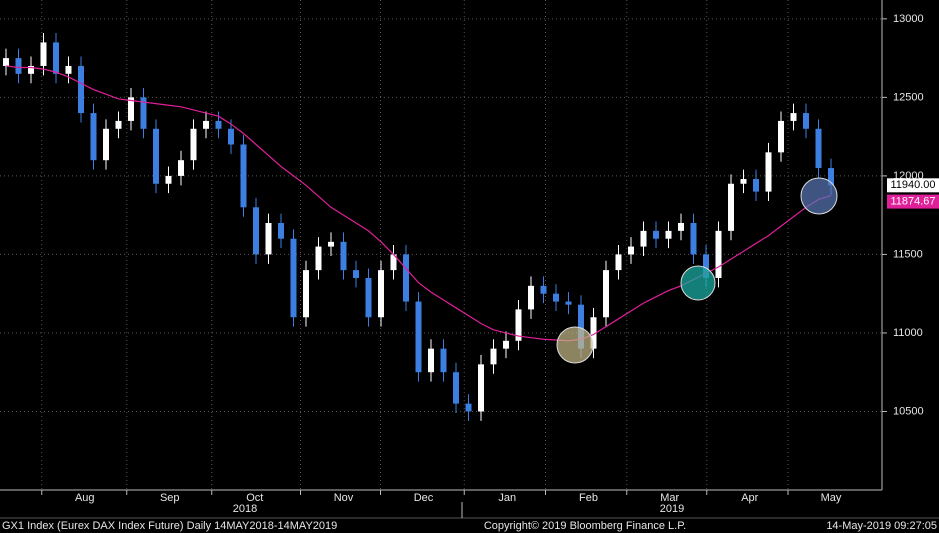 The width and height of the screenshot is (939, 533). I want to click on x-tick-label: Nov, so click(344, 498).